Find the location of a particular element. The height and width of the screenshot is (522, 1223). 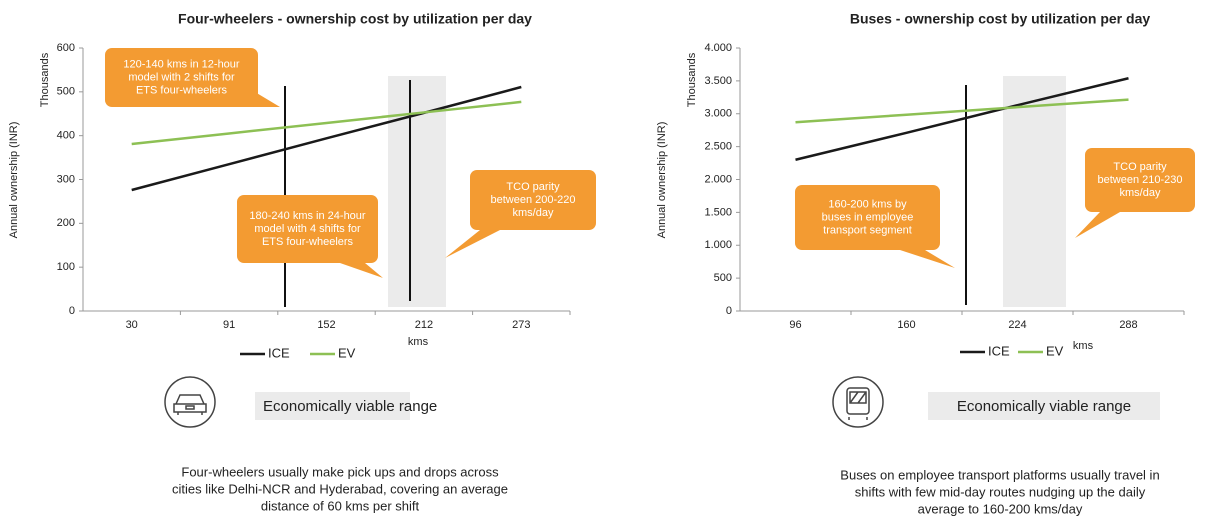

x-tick-label: 152 is located at coordinates (326, 325).